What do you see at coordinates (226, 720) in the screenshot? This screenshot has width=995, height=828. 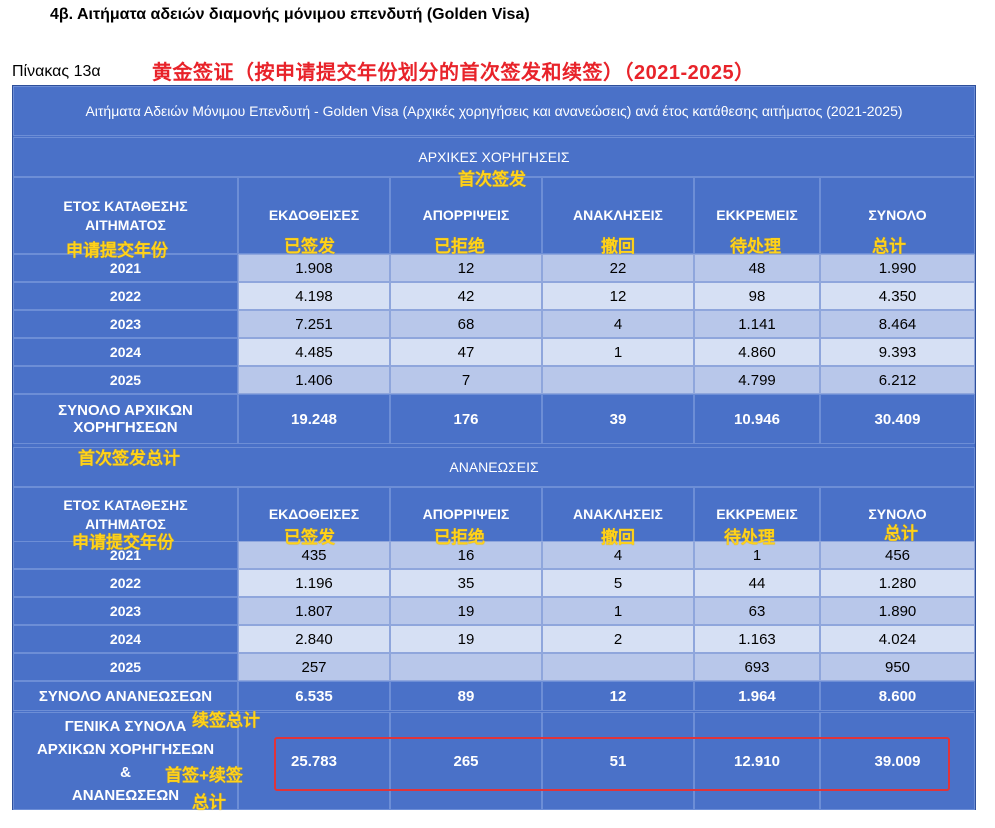 I see `annotation-renewal-total: 续签总计` at bounding box center [226, 720].